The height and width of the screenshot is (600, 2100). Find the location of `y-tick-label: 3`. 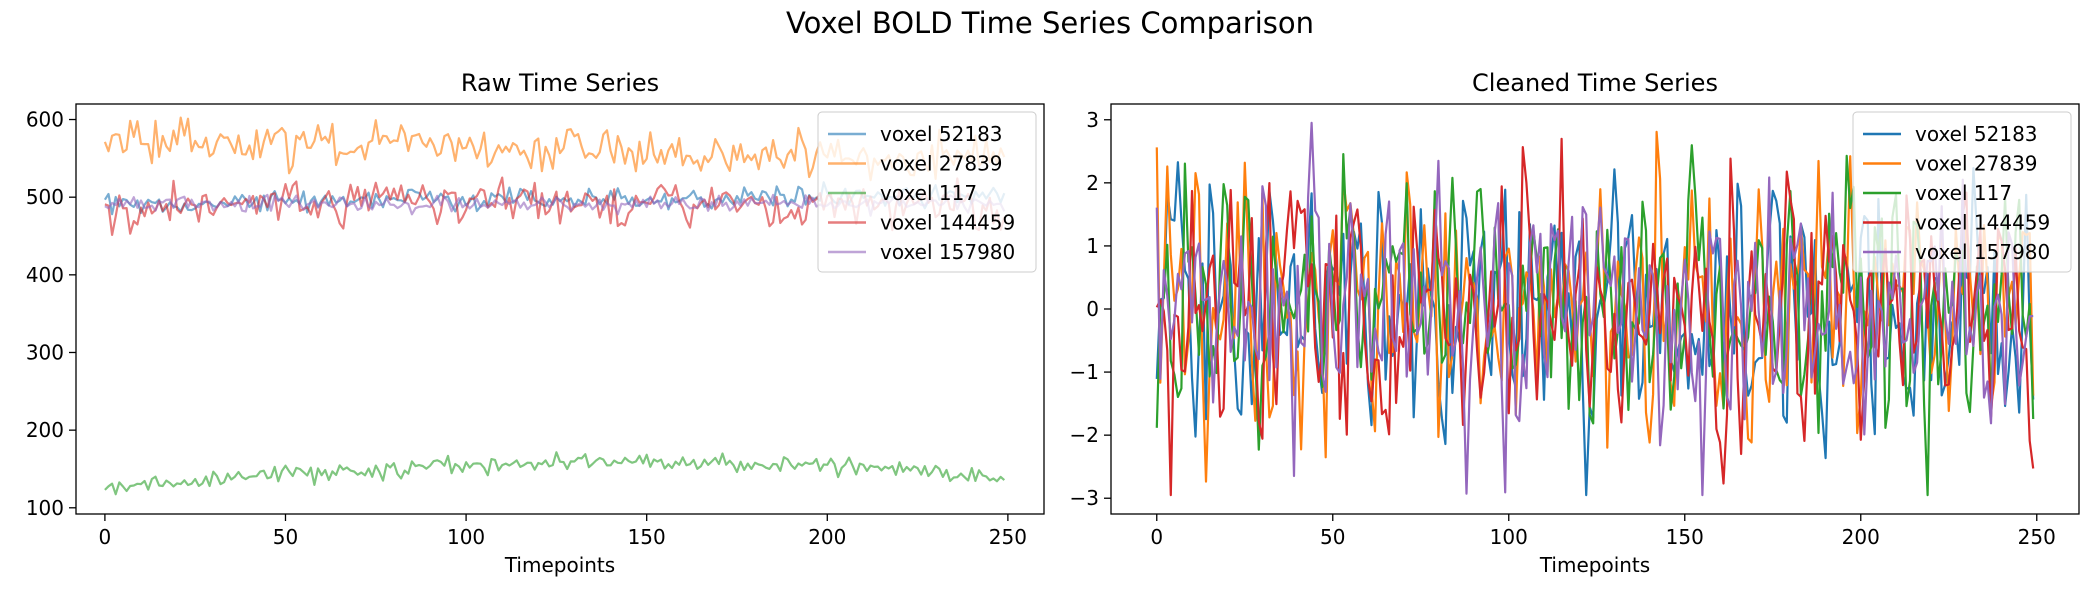

y-tick-label: 3 is located at coordinates (1092, 120).